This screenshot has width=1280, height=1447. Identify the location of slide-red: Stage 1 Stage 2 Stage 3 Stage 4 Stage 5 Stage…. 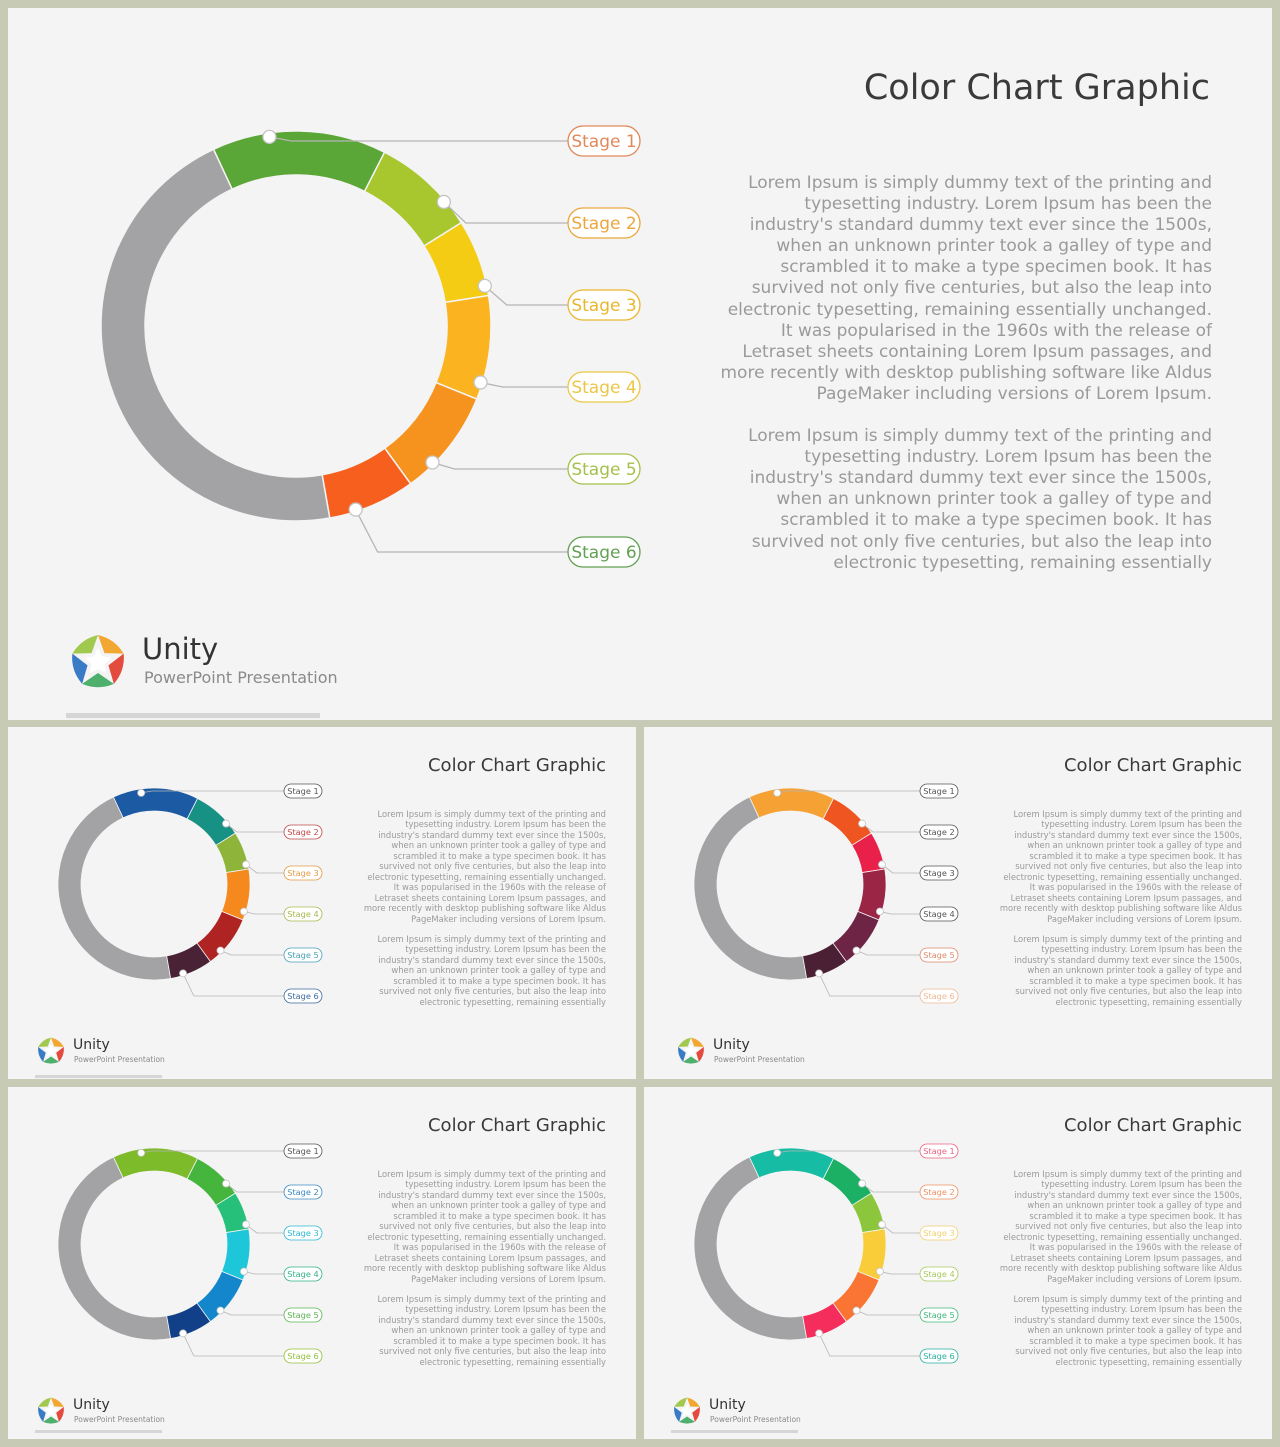
(958, 903).